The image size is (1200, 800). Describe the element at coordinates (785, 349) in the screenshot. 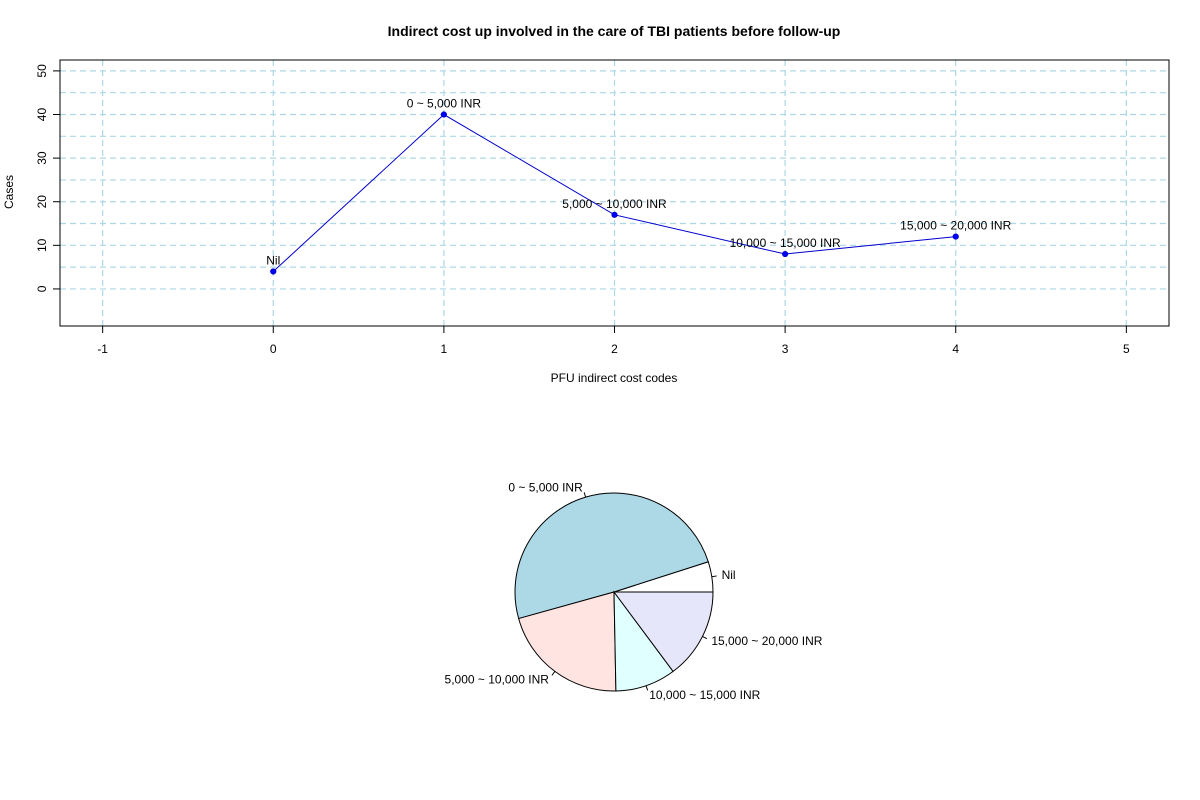

I see `x-tick-label: 3` at that location.